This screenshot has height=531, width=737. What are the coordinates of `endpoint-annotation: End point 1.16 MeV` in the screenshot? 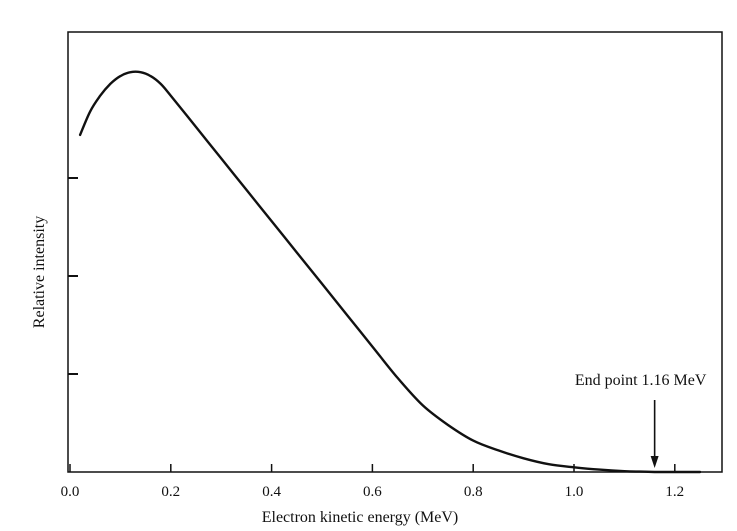 It's located at (641, 420).